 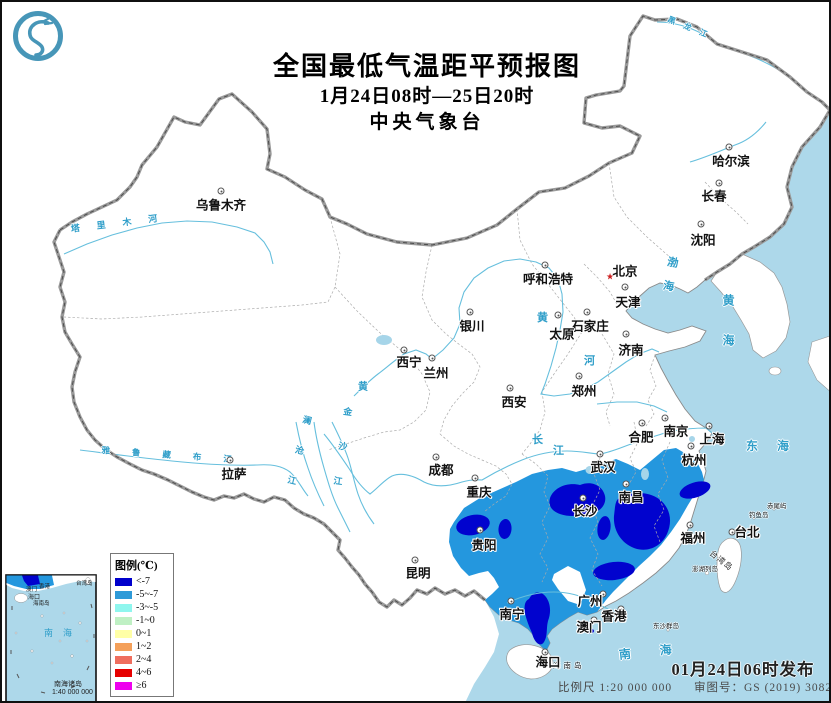 I want to click on water-label: 河, so click(x=589, y=361).